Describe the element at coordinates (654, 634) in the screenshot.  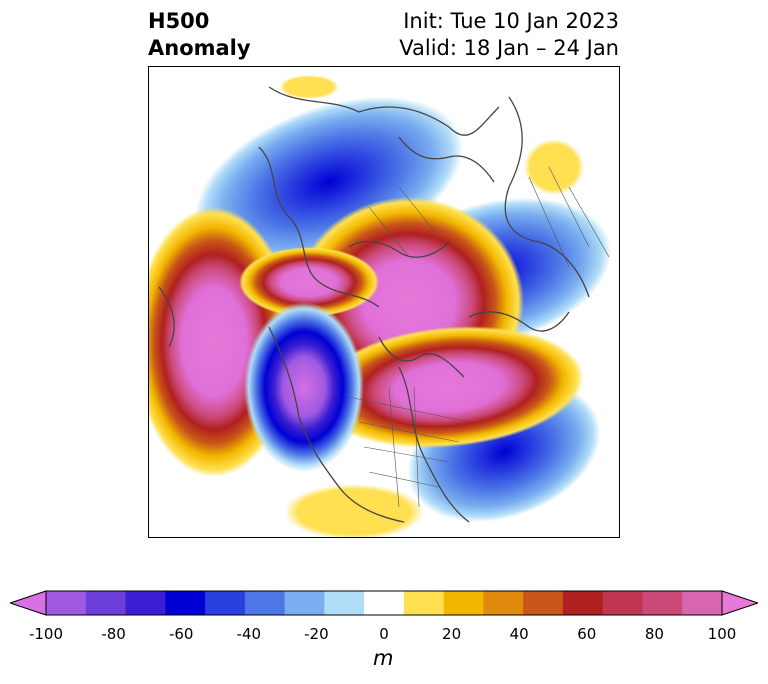
I see `colorbar-tick-label: 80` at that location.